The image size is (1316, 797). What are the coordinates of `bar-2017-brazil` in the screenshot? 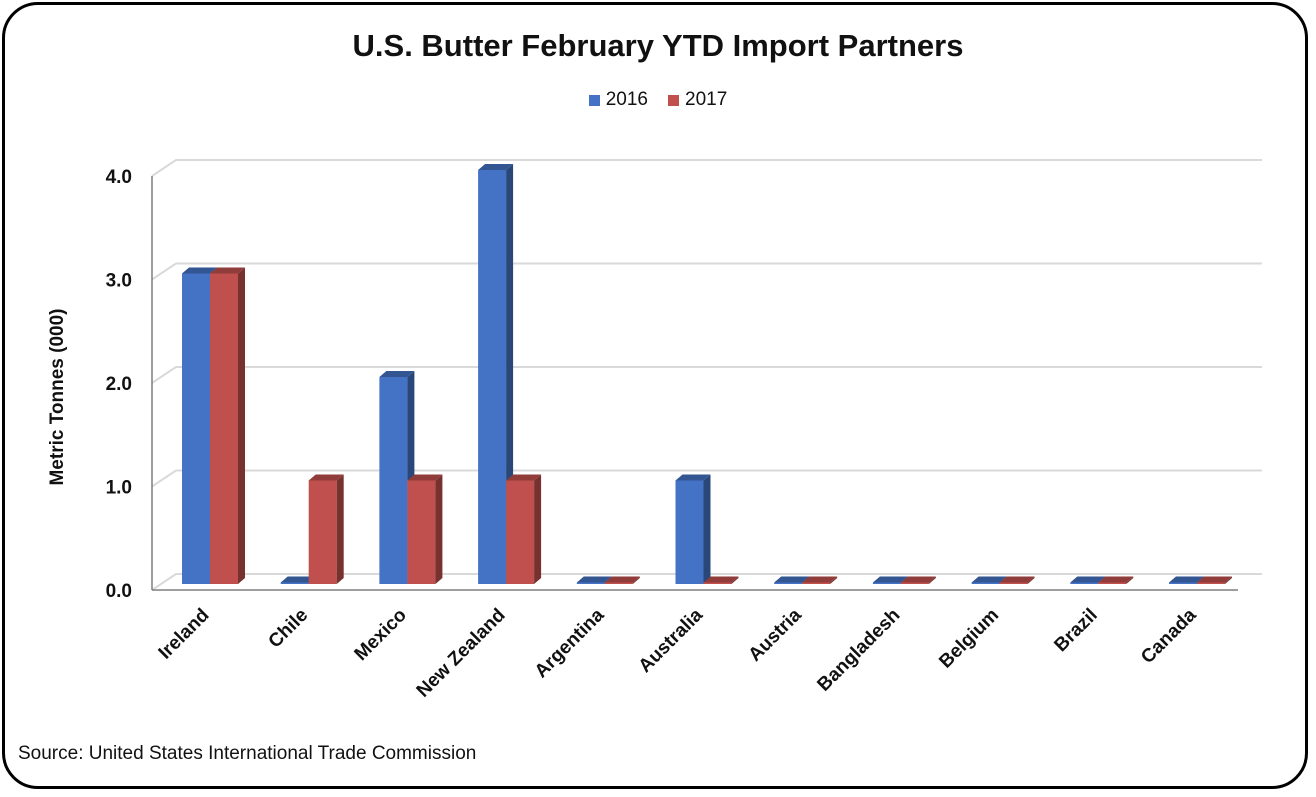 It's located at (1116, 580).